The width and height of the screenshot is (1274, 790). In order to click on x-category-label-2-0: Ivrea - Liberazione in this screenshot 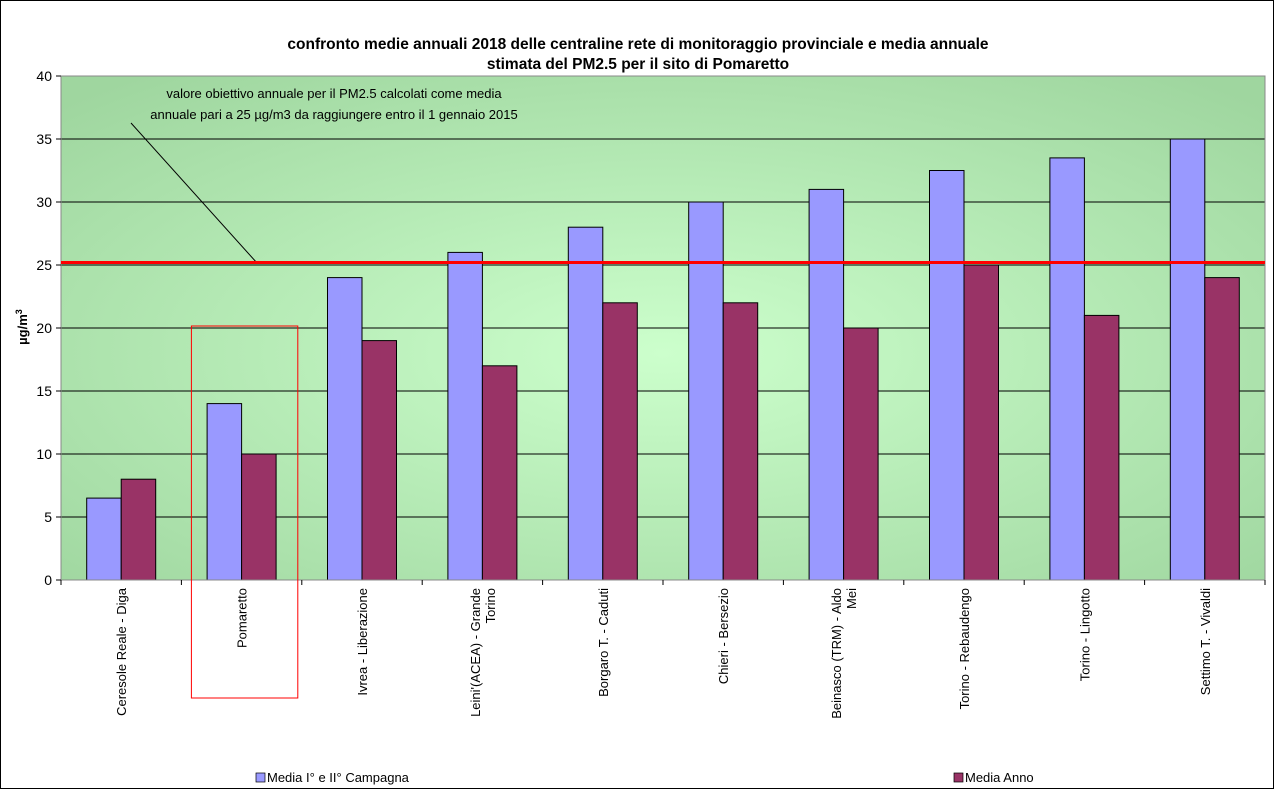, I will do `click(362, 642)`.